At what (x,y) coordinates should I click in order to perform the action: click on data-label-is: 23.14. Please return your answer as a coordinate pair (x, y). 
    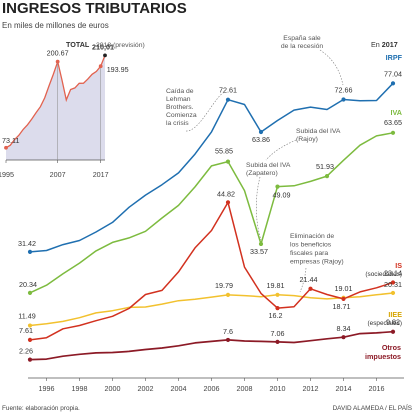
    Looking at the image, I should click on (393, 272).